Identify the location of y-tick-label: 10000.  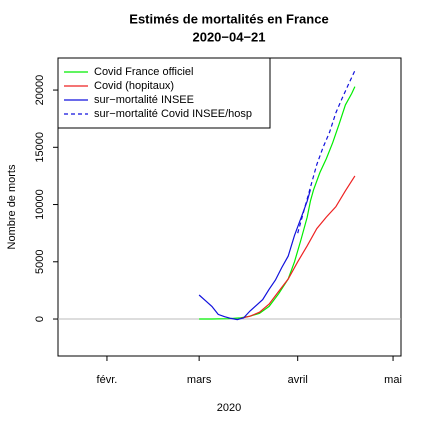
(40, 204).